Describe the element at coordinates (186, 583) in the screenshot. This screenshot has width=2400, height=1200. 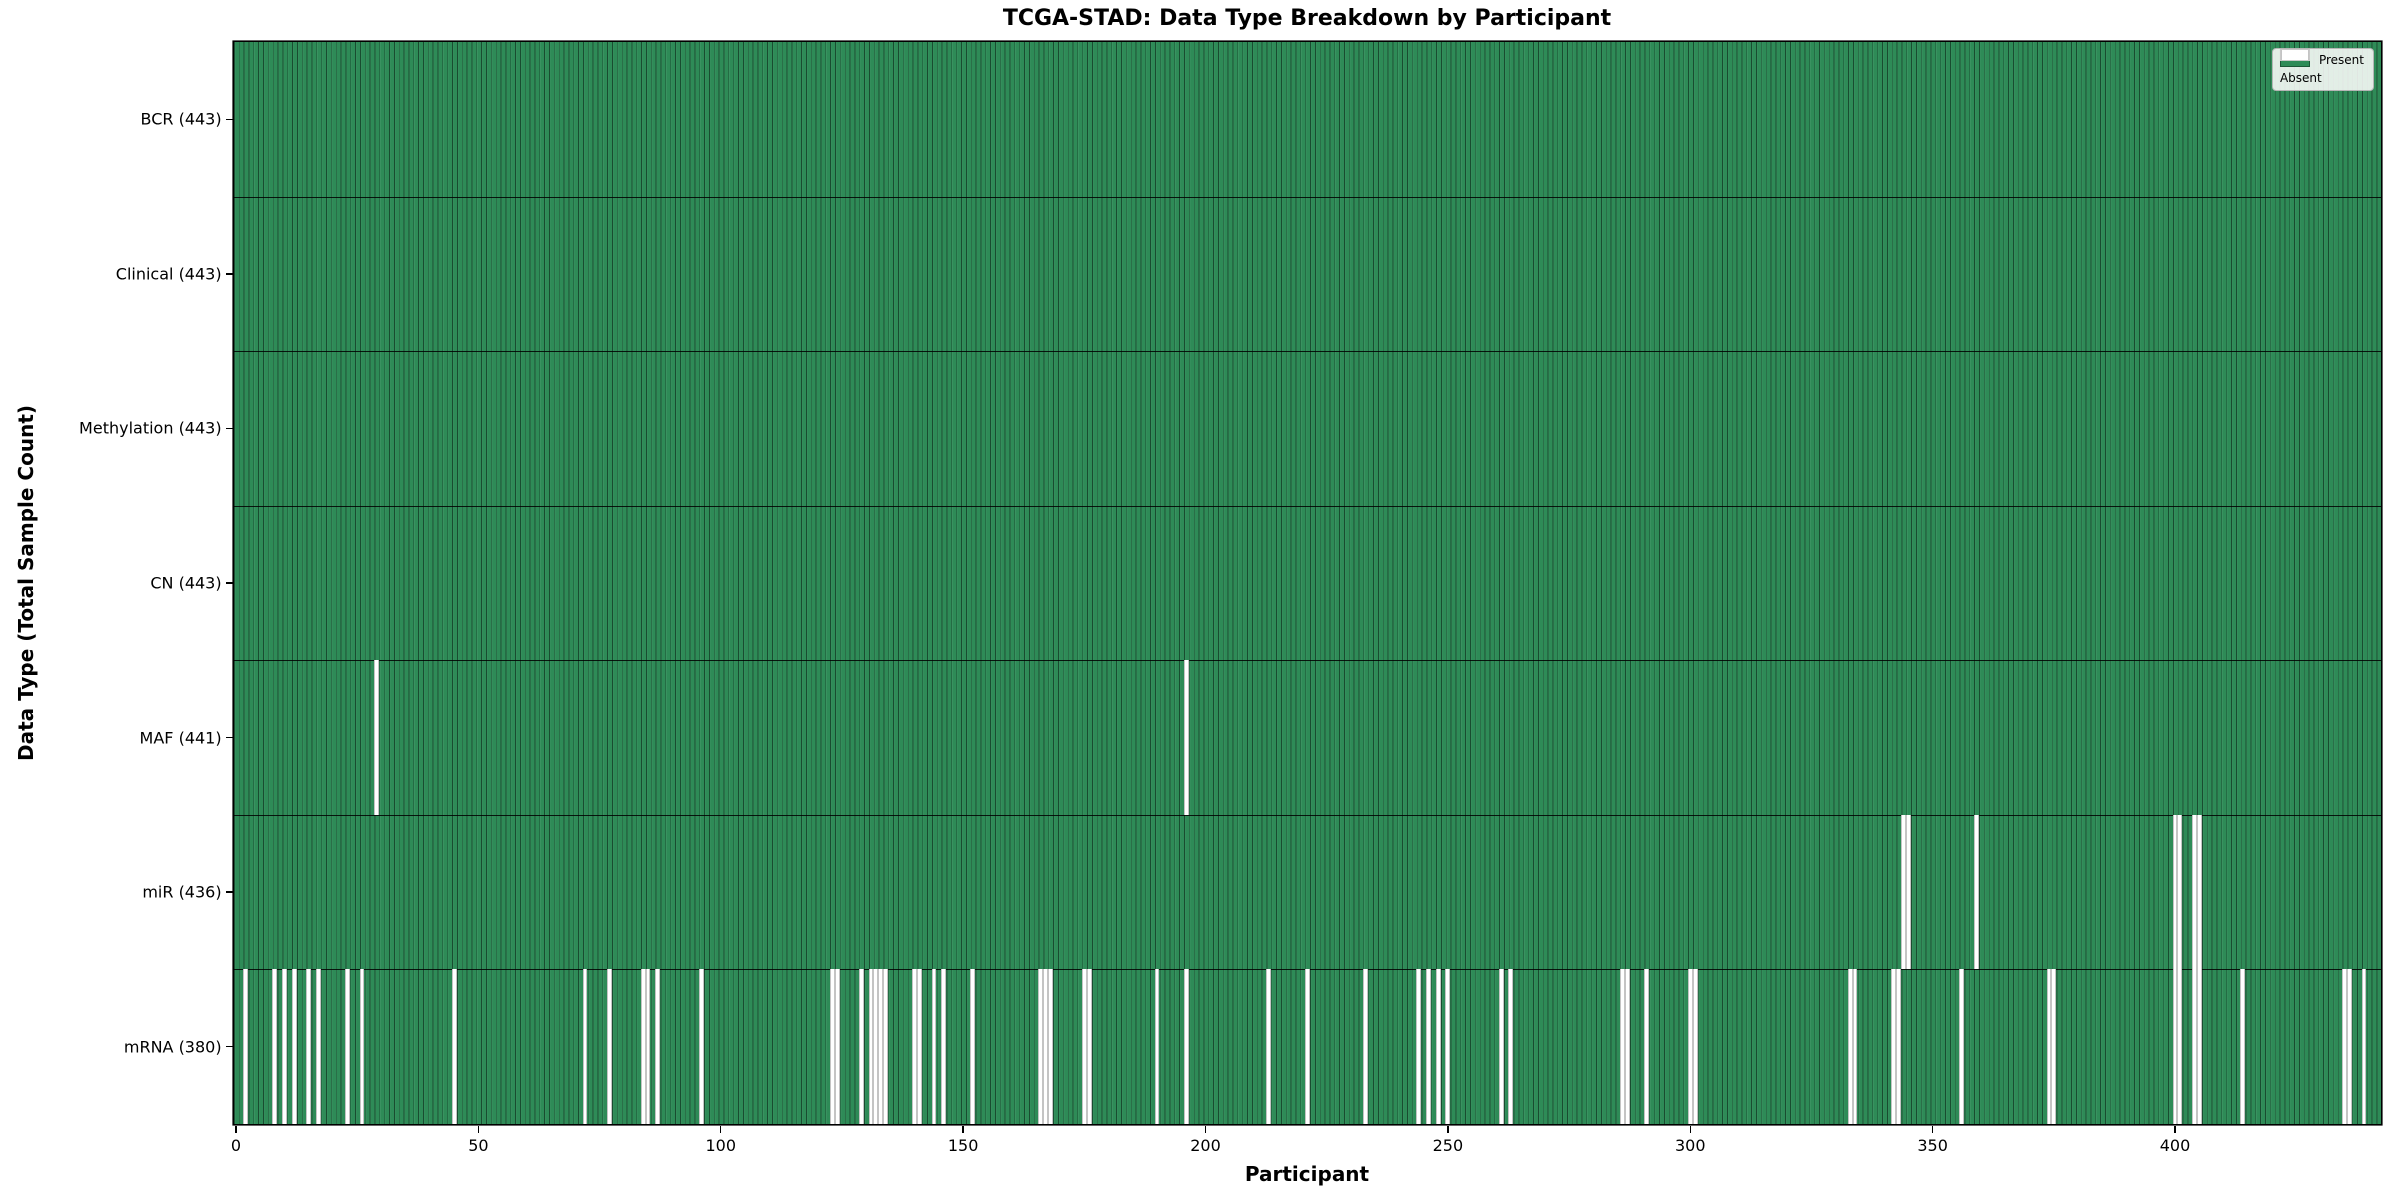
I see `y-tick-label-cn: CN (443)` at that location.